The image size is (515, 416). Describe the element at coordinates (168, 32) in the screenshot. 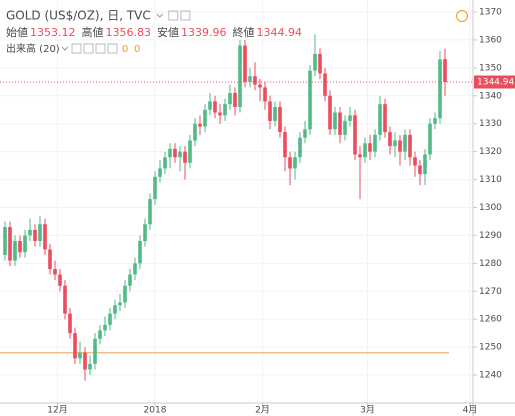

I see `ohlc-label: 安値` at that location.